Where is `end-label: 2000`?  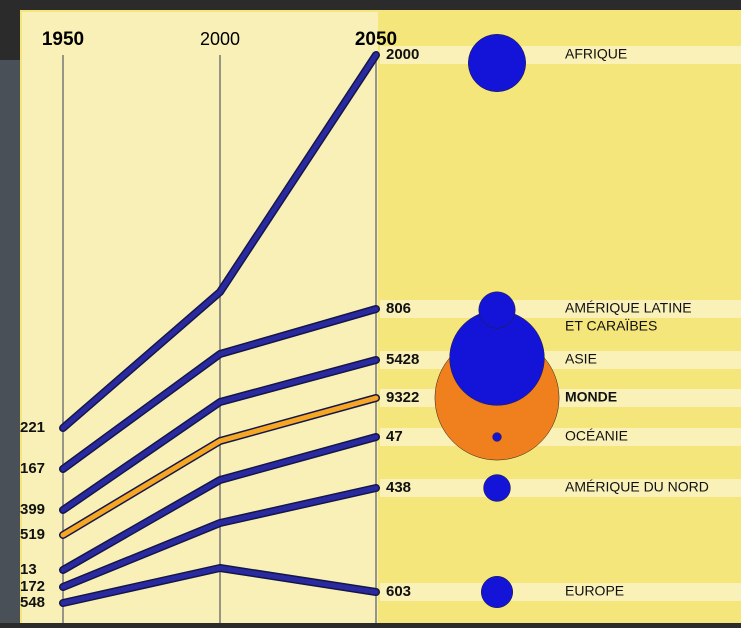
end-label: 2000 is located at coordinates (402, 54).